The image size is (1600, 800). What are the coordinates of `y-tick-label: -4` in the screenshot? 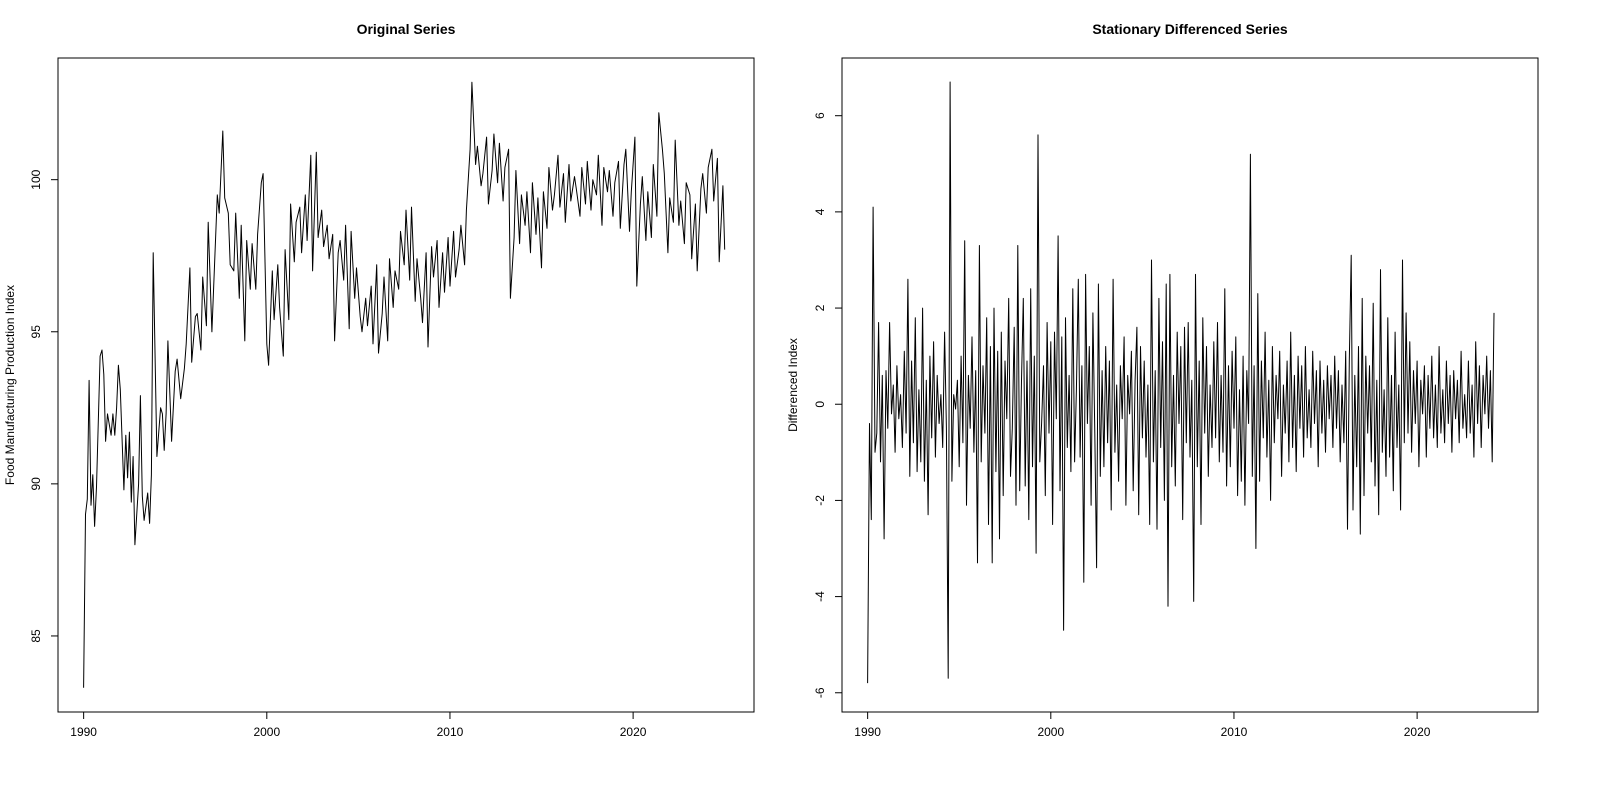 It's located at (820, 596).